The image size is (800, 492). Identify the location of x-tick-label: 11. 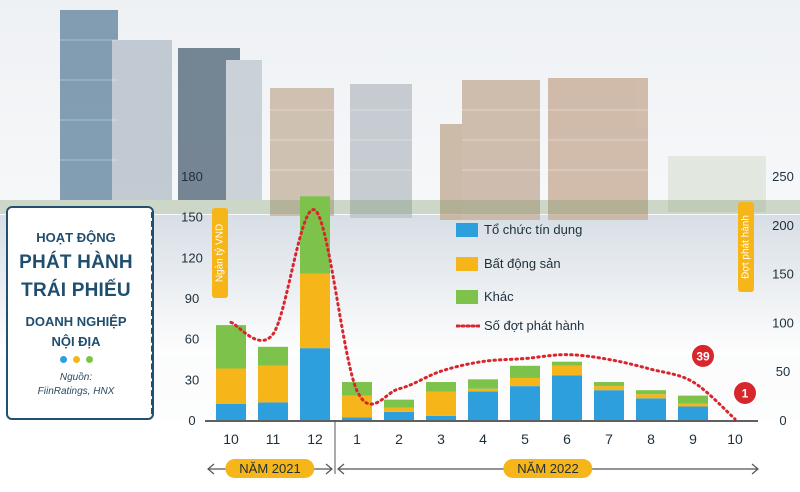
(273, 439).